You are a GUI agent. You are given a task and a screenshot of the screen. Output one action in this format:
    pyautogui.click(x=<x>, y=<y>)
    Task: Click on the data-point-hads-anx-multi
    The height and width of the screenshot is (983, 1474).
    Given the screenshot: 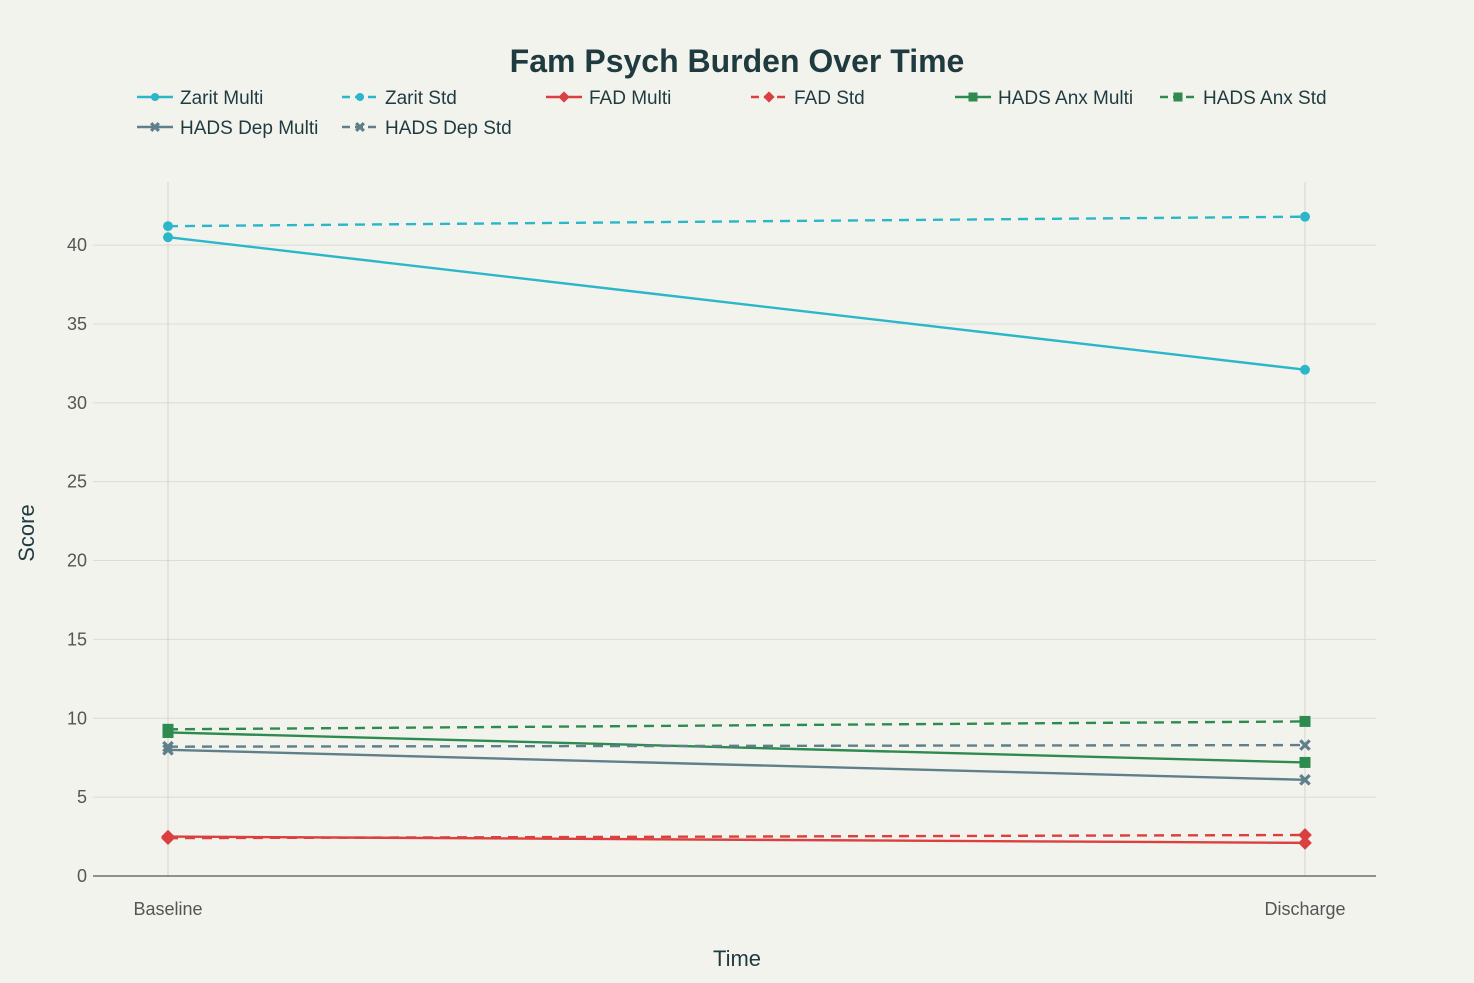 What is the action you would take?
    pyautogui.click(x=1305, y=762)
    